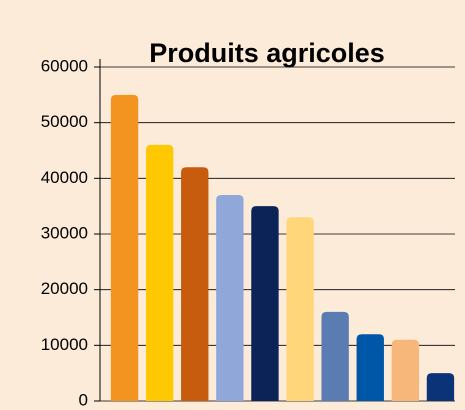 The height and width of the screenshot is (410, 465). What do you see at coordinates (64, 121) in the screenshot?
I see `y-tick-label: 50000` at bounding box center [64, 121].